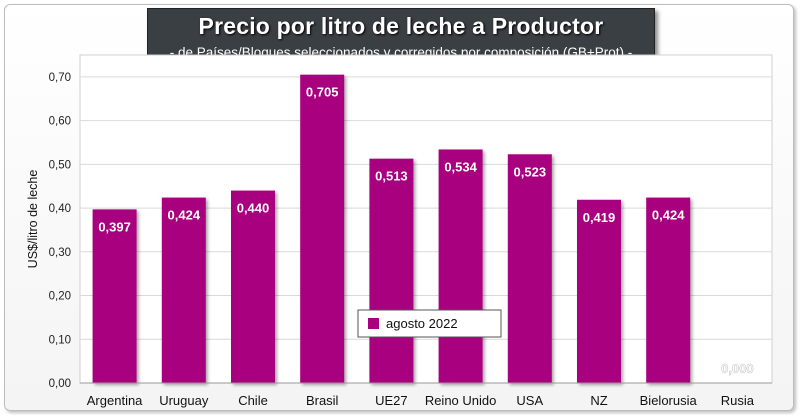 The image size is (800, 415). I want to click on data-label: 0,534, so click(460, 166).